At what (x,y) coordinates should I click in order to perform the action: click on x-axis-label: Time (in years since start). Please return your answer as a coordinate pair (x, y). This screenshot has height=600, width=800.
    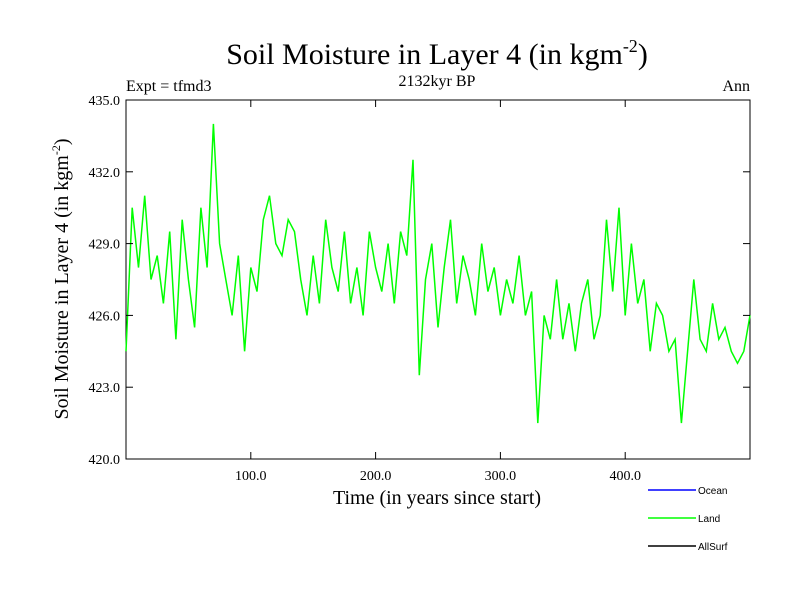
    Looking at the image, I should click on (437, 498).